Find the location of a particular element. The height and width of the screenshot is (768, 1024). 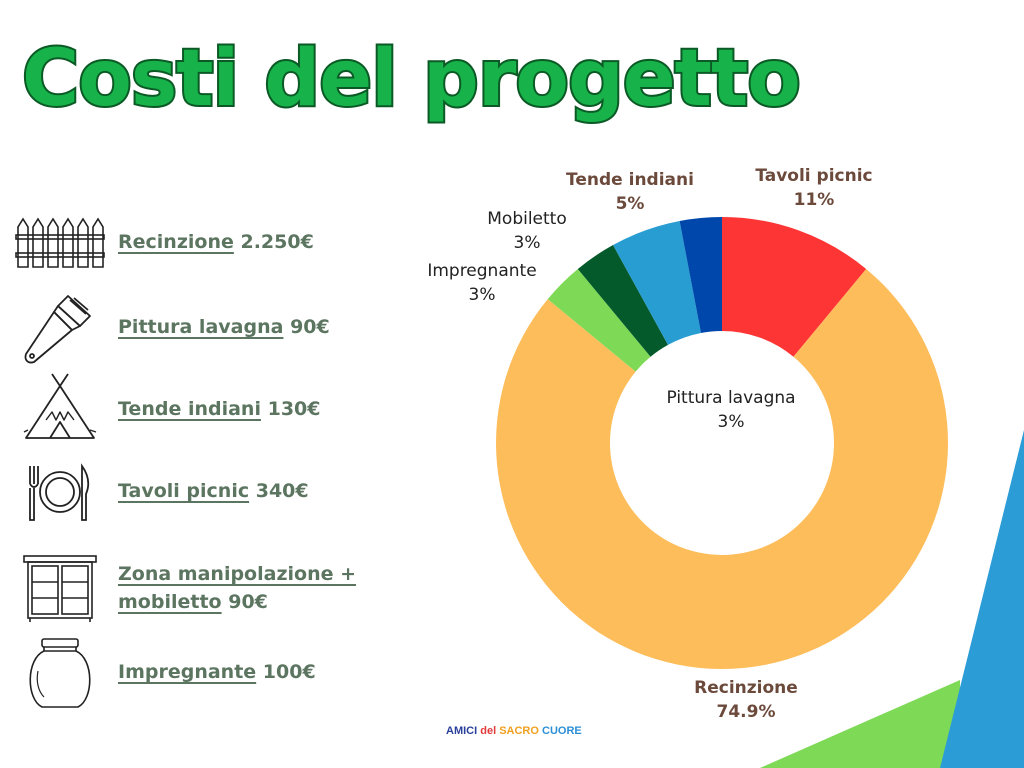

slice-tende-indiani is located at coordinates (657, 283).